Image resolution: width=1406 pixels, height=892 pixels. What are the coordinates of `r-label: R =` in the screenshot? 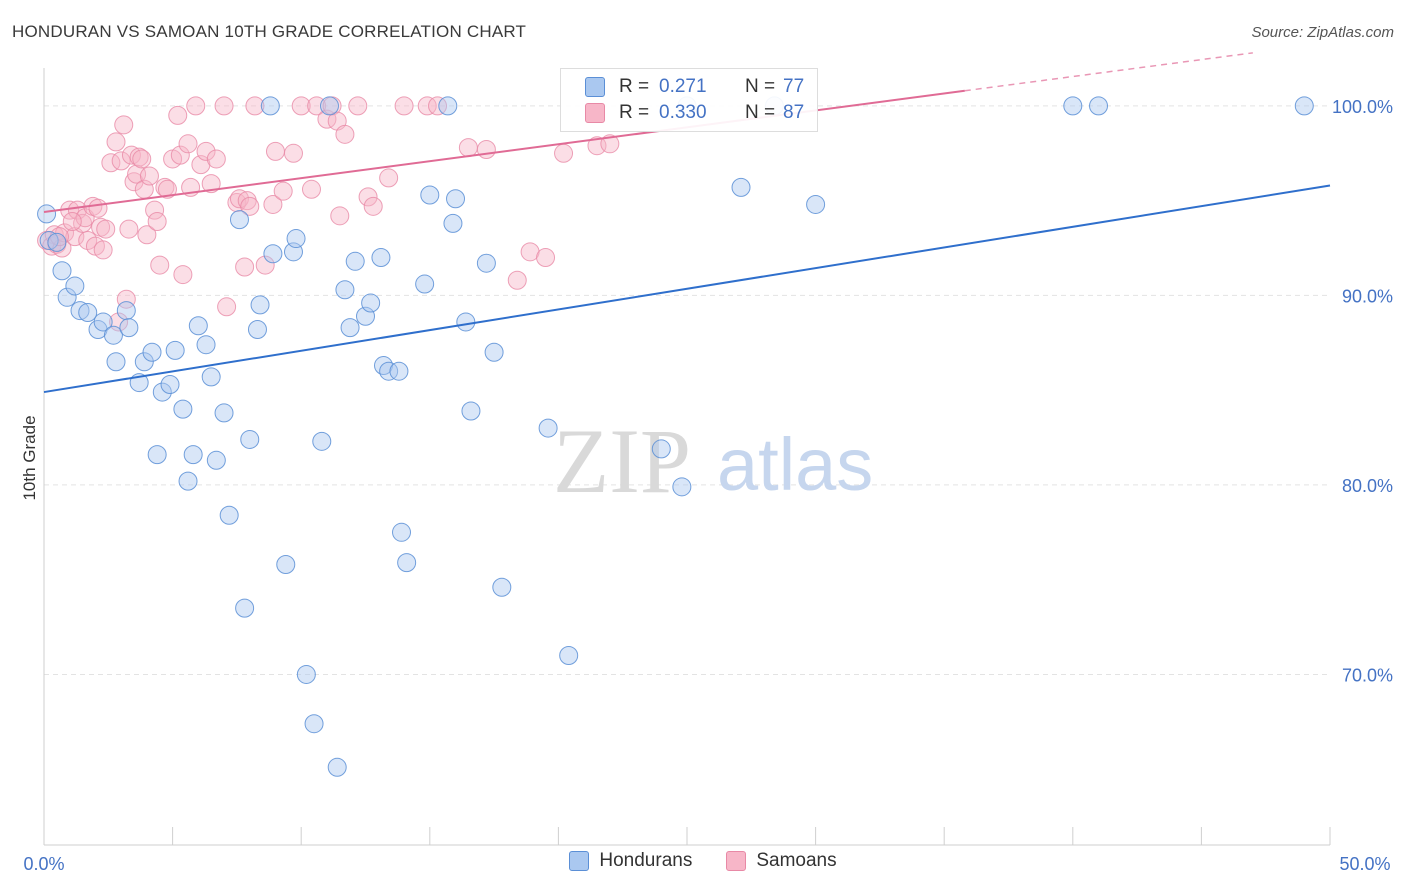 It's located at (634, 86).